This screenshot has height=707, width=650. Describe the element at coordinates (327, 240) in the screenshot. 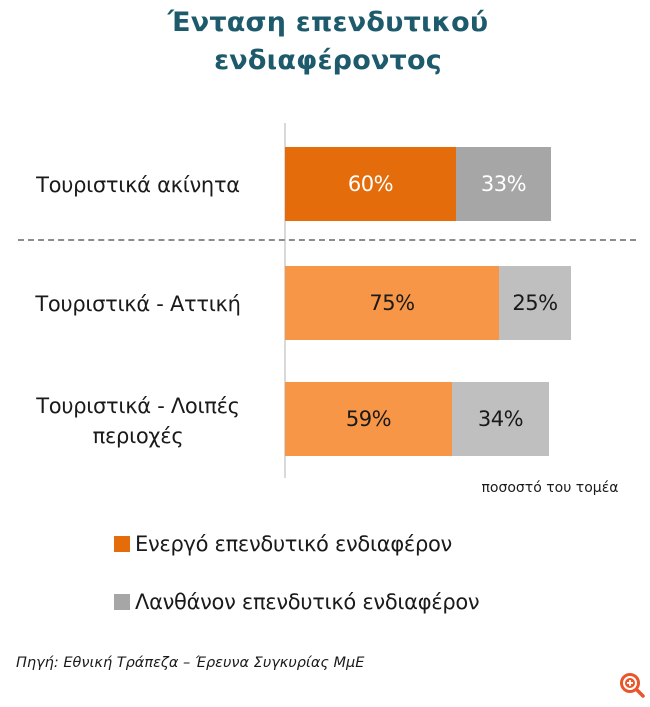

I see `dashed-divider` at that location.